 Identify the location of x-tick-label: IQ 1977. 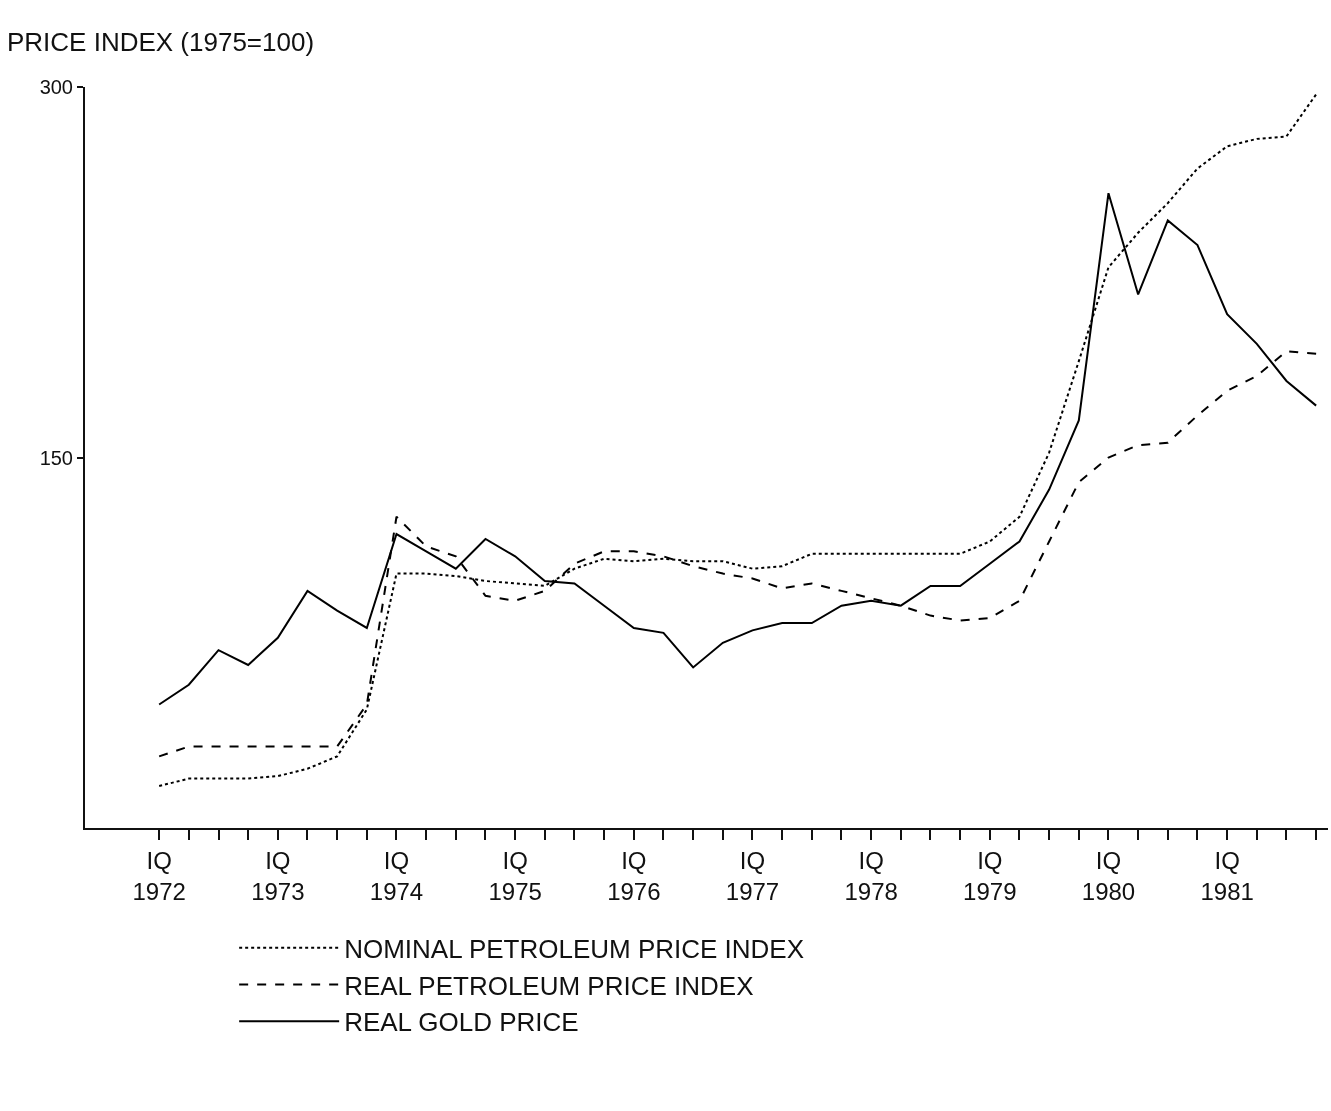
(752, 875).